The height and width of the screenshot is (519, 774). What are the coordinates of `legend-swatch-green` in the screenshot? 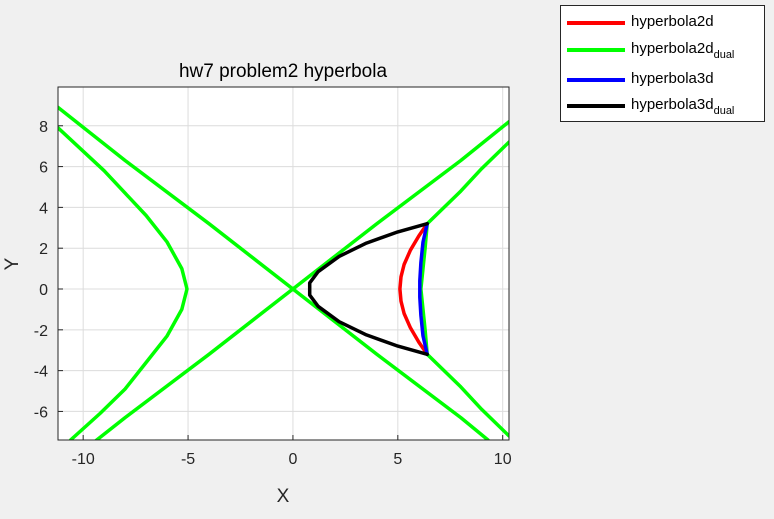 It's located at (596, 50).